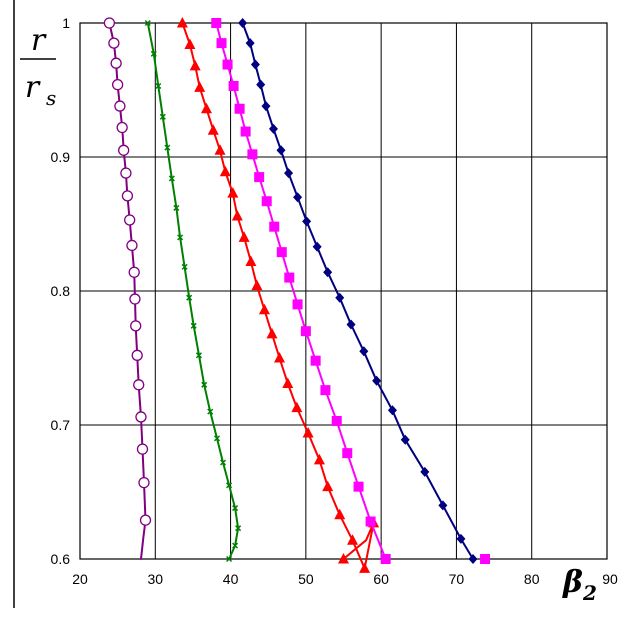 The width and height of the screenshot is (627, 621). Describe the element at coordinates (80, 579) in the screenshot. I see `x-tick-label: 20` at that location.